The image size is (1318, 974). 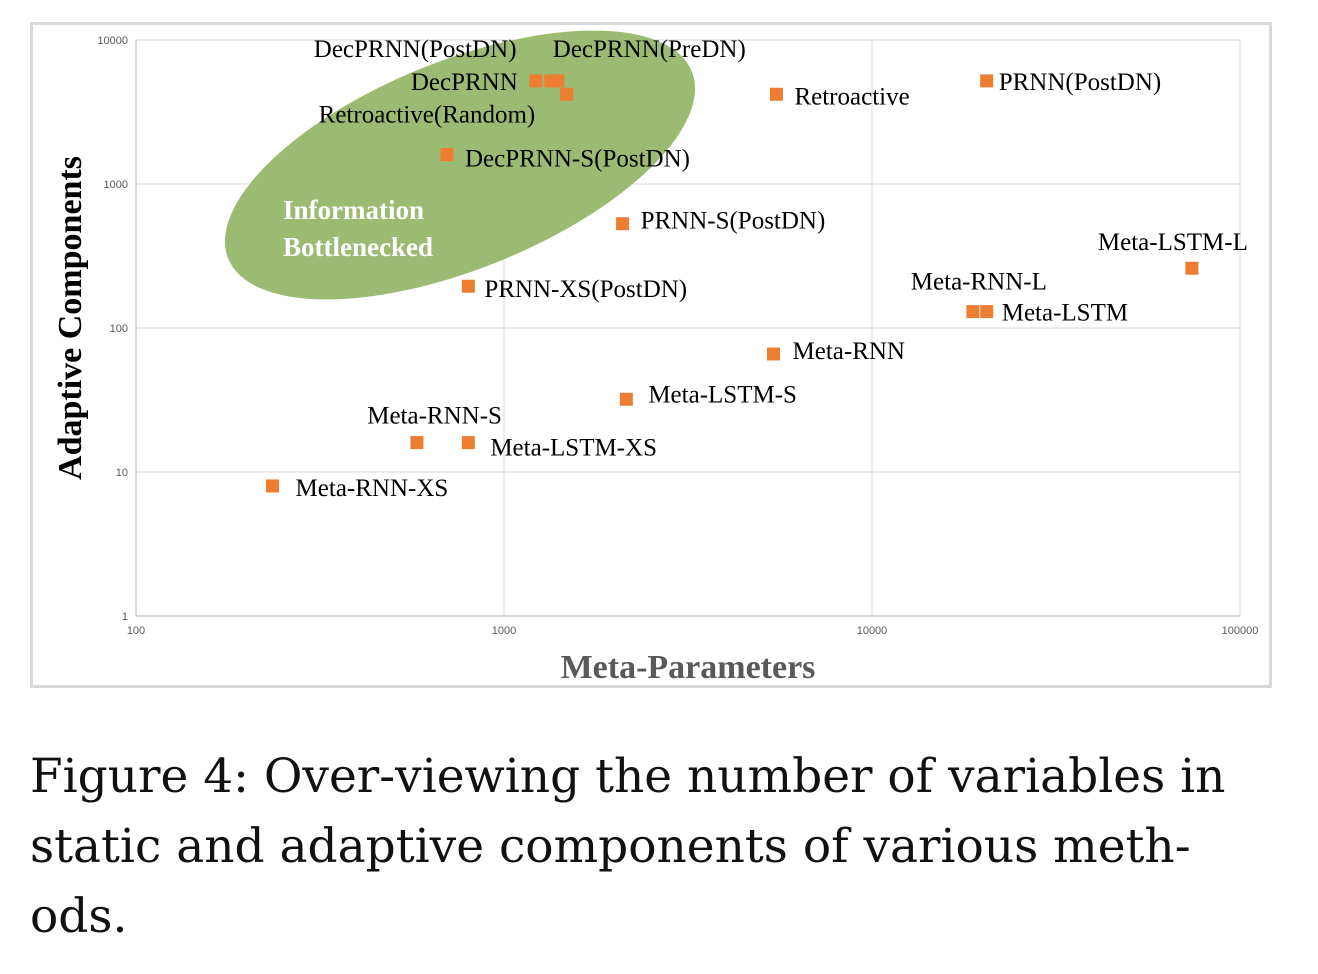 What do you see at coordinates (733, 221) in the screenshot?
I see `label-prnn-s-postdn: PRNN-S(PostDN)` at bounding box center [733, 221].